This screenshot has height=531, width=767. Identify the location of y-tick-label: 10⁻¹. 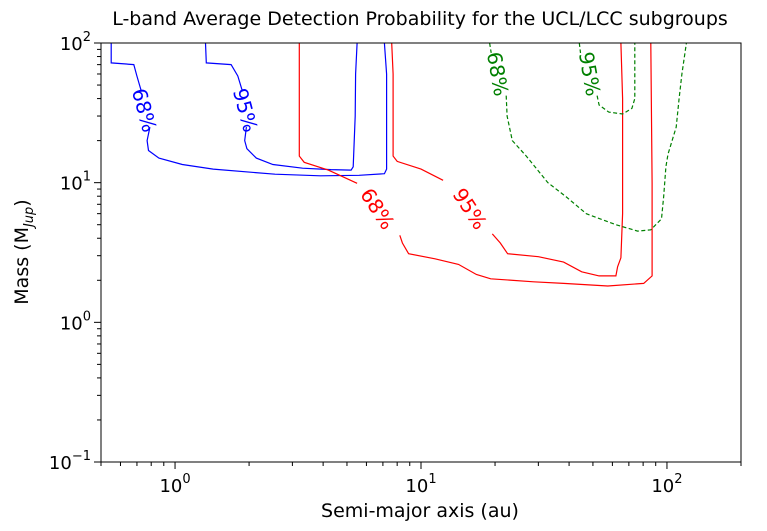
(70, 461).